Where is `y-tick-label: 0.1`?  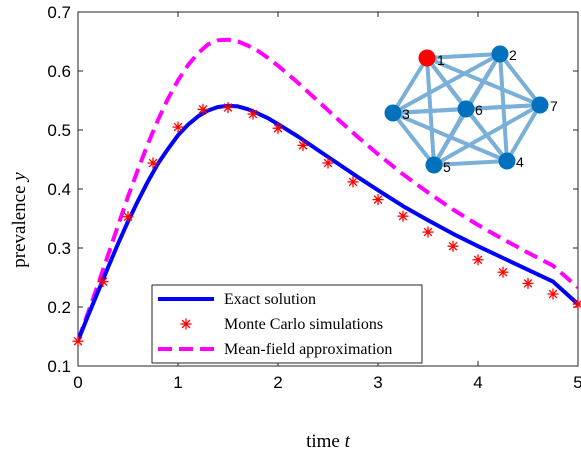
y-tick-label: 0.1 is located at coordinates (59, 366).